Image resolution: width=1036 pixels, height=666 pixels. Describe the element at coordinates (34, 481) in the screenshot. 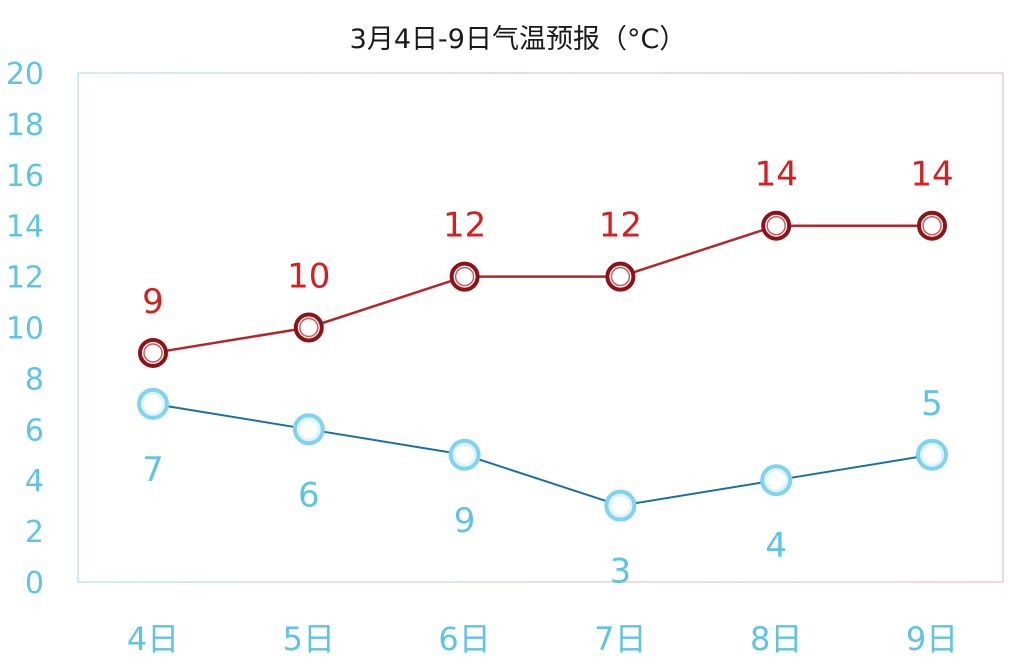

I see `y-tick-label: 4` at that location.